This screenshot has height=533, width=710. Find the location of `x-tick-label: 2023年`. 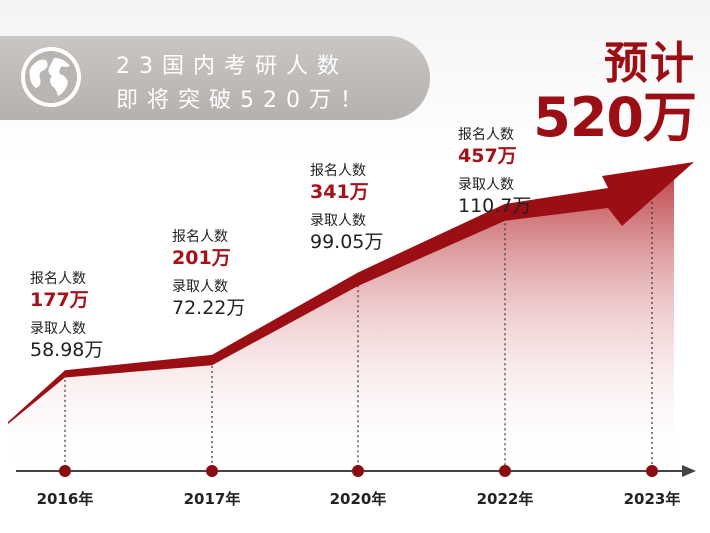

x-tick-label: 2023年 is located at coordinates (652, 499).